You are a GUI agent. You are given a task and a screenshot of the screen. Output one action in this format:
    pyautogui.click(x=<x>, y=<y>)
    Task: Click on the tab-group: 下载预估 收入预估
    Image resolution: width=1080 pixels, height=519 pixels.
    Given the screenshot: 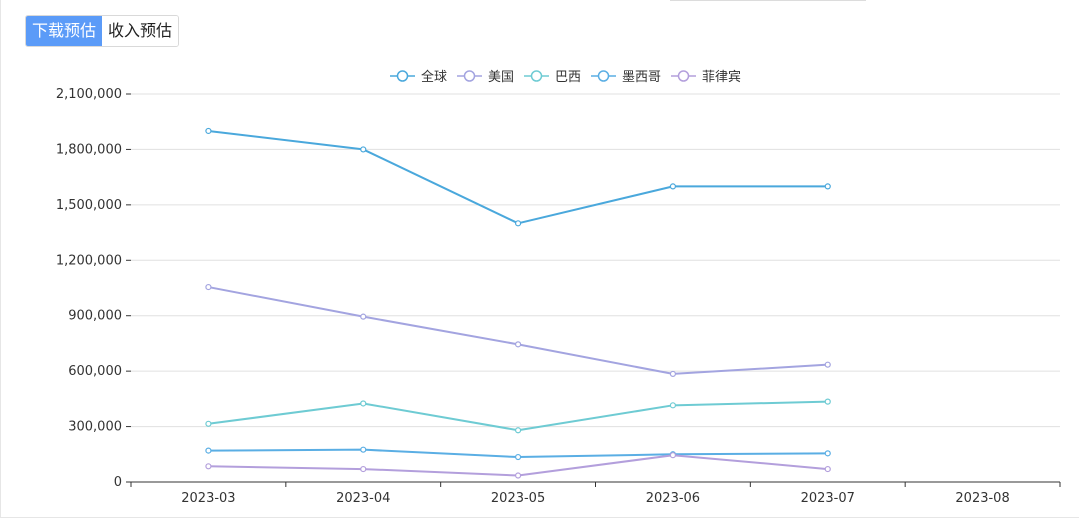 What is the action you would take?
    pyautogui.click(x=102, y=31)
    